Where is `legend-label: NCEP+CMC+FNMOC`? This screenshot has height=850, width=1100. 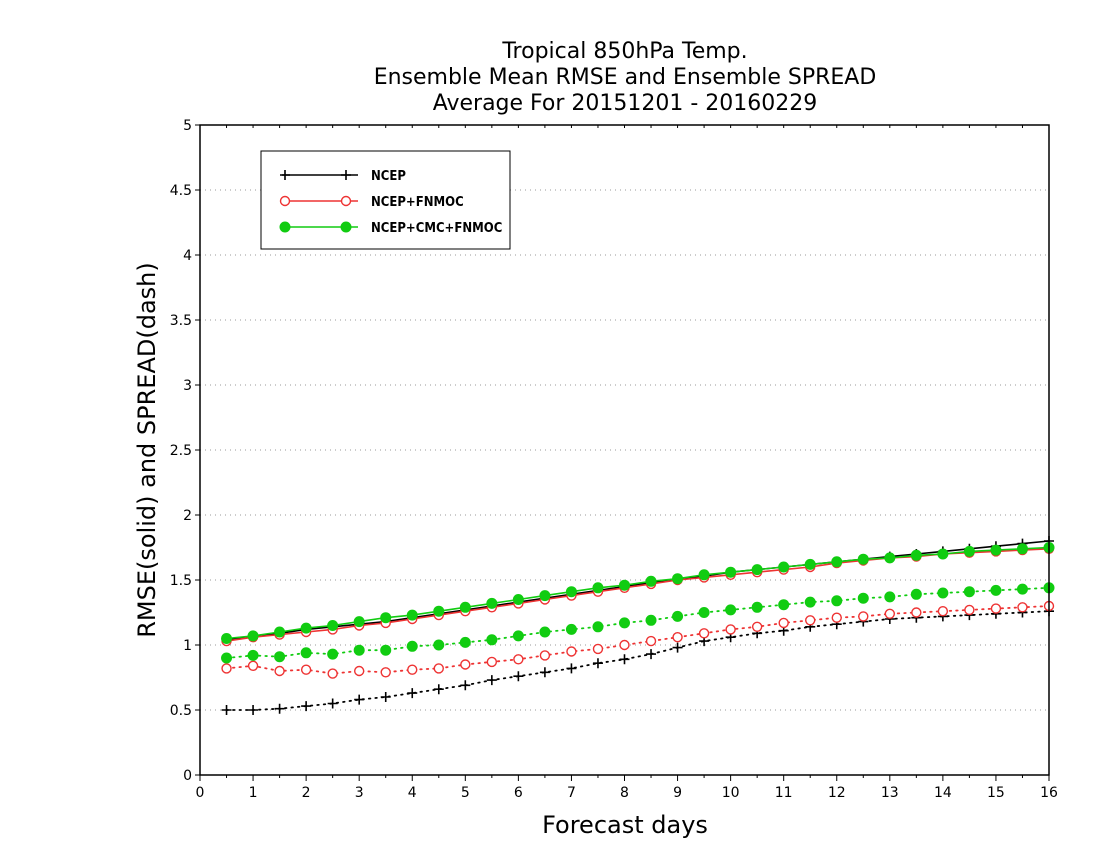
legend-label: NCEP+CMC+FNMOC is located at coordinates (436, 228).